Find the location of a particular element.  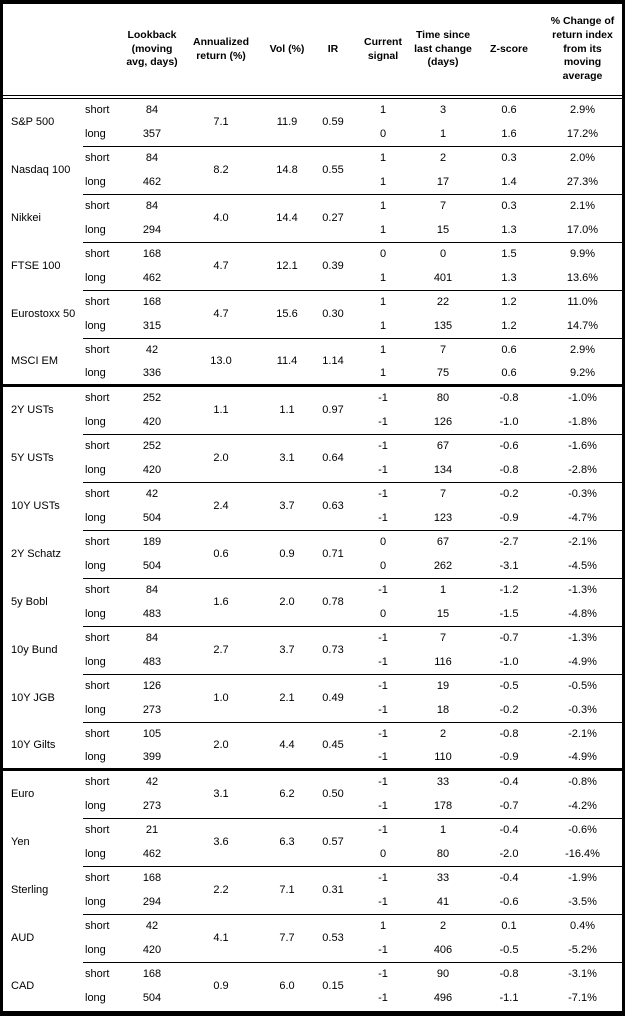

lookback-value: 462 is located at coordinates (152, 183).